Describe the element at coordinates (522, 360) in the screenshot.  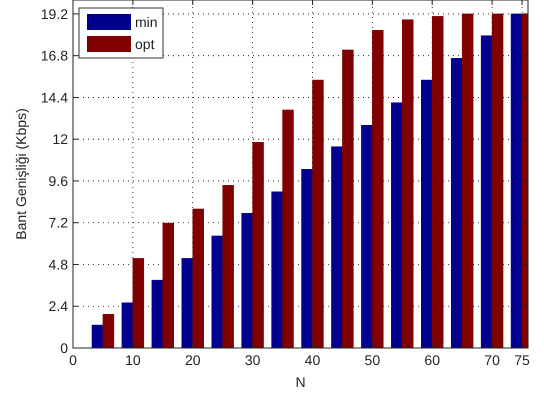
I see `x-tick-label: 75` at that location.